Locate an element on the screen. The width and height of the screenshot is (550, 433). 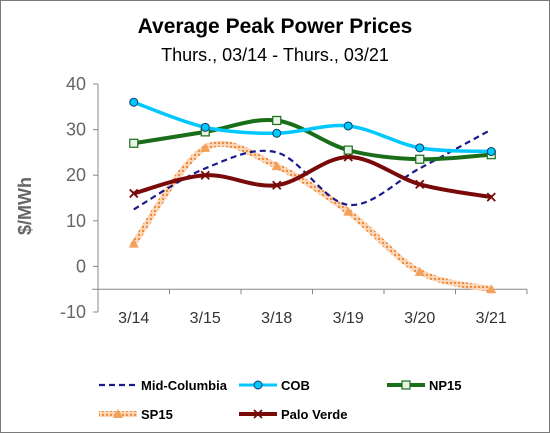
legend-item-mid-columbia: Mid-Columbia is located at coordinates (163, 385).